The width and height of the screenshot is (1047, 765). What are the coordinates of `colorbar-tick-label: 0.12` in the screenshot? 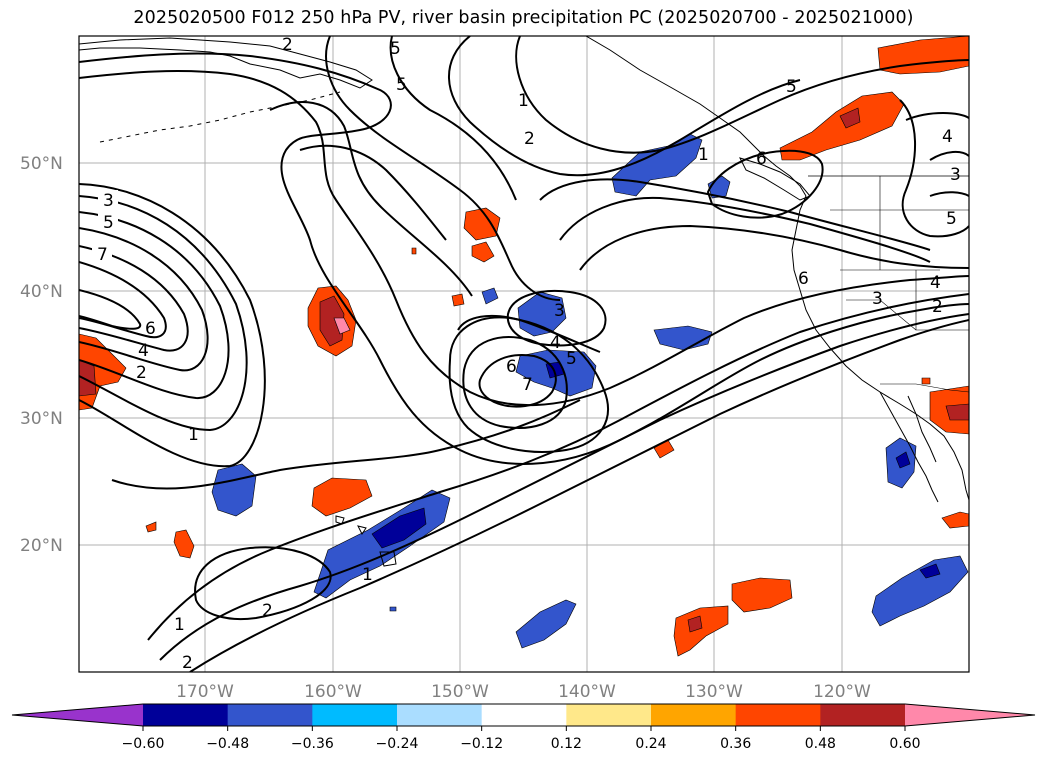 It's located at (566, 744).